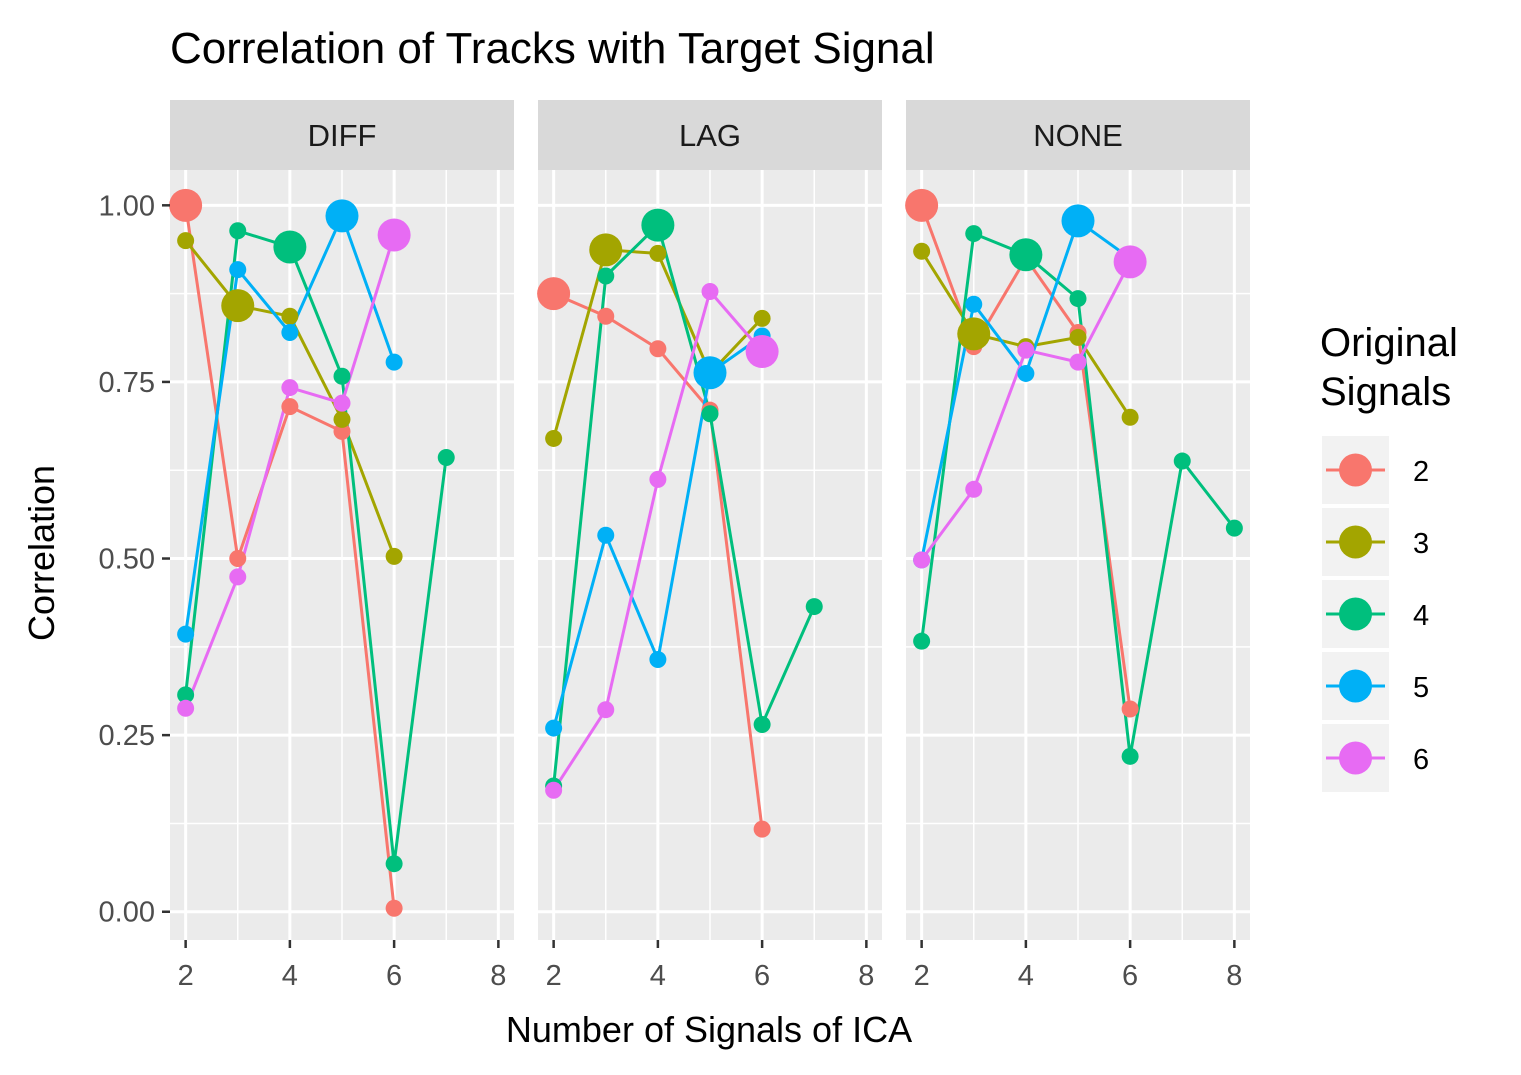  What do you see at coordinates (1421, 616) in the screenshot?
I see `legend-label: 4` at bounding box center [1421, 616].